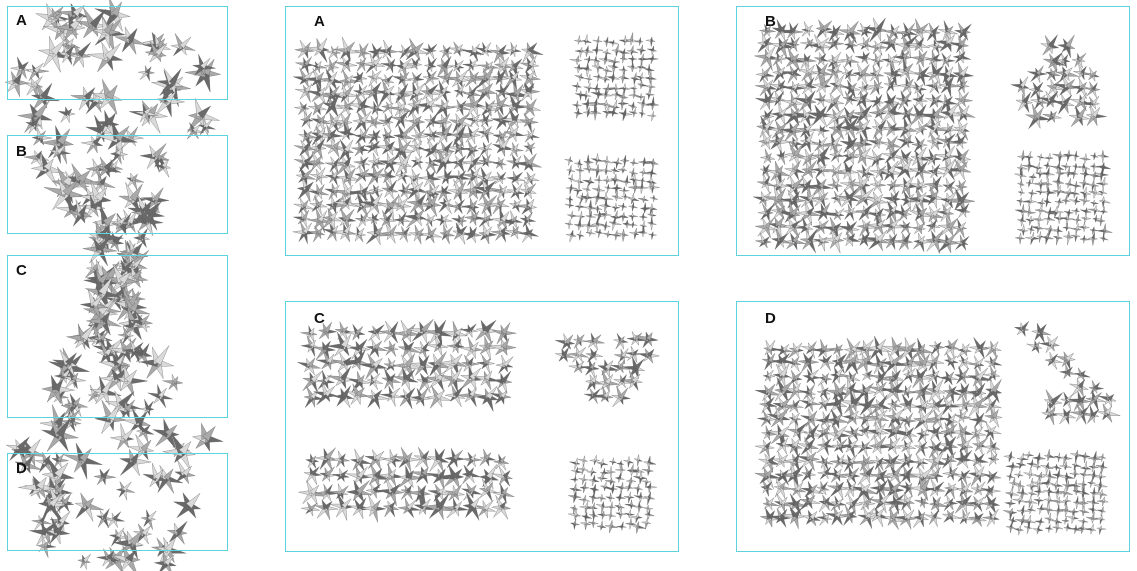 Image resolution: width=1137 pixels, height=571 pixels. What do you see at coordinates (21, 20) in the screenshot?
I see `overview-region-a-label: A` at bounding box center [21, 20].